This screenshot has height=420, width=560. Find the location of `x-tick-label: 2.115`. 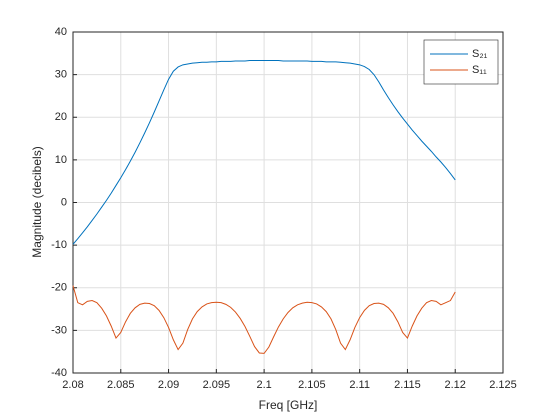

x-tick-label: 2.115 is located at coordinates (407, 385).